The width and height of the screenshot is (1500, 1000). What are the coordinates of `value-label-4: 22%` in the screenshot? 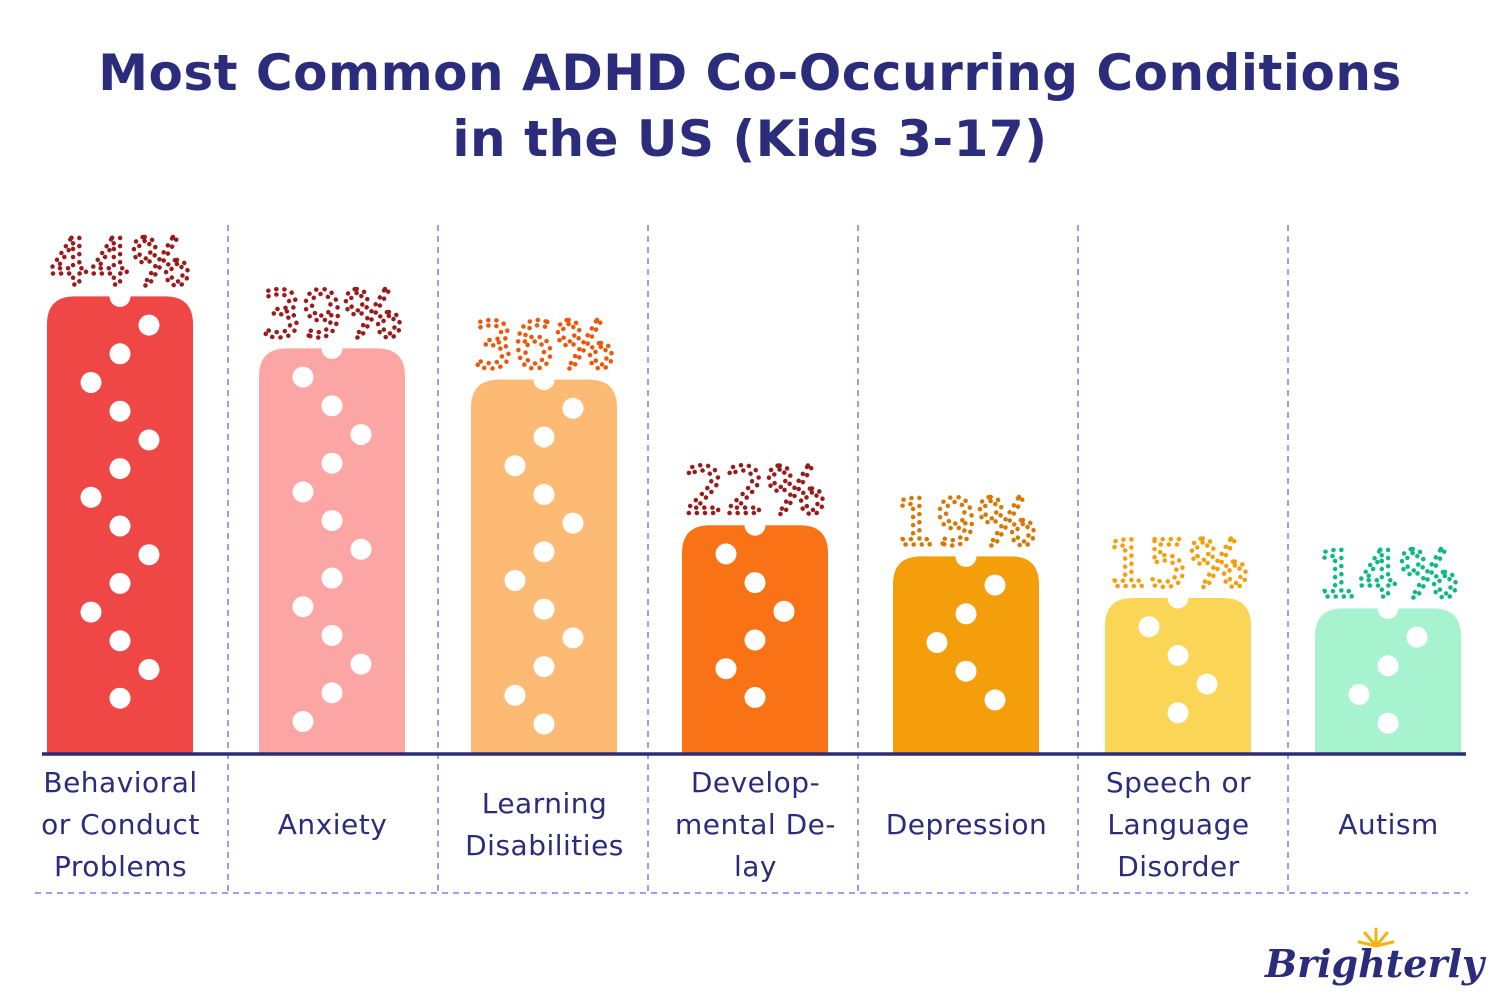 It's located at (755, 492).